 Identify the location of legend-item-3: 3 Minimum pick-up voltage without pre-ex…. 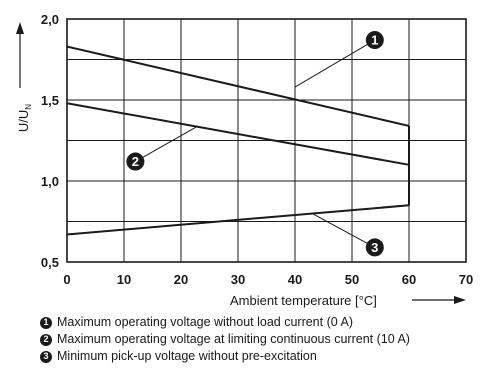
(260, 356).